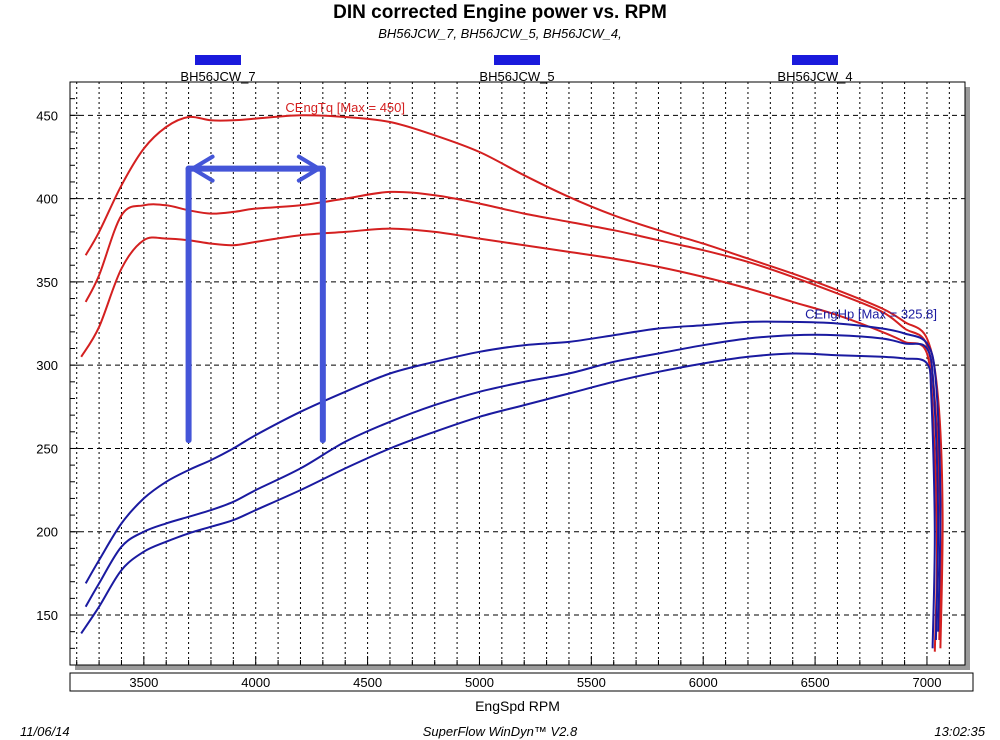 This screenshot has width=1000, height=740. I want to click on x-tick-label: 3500, so click(143, 682).